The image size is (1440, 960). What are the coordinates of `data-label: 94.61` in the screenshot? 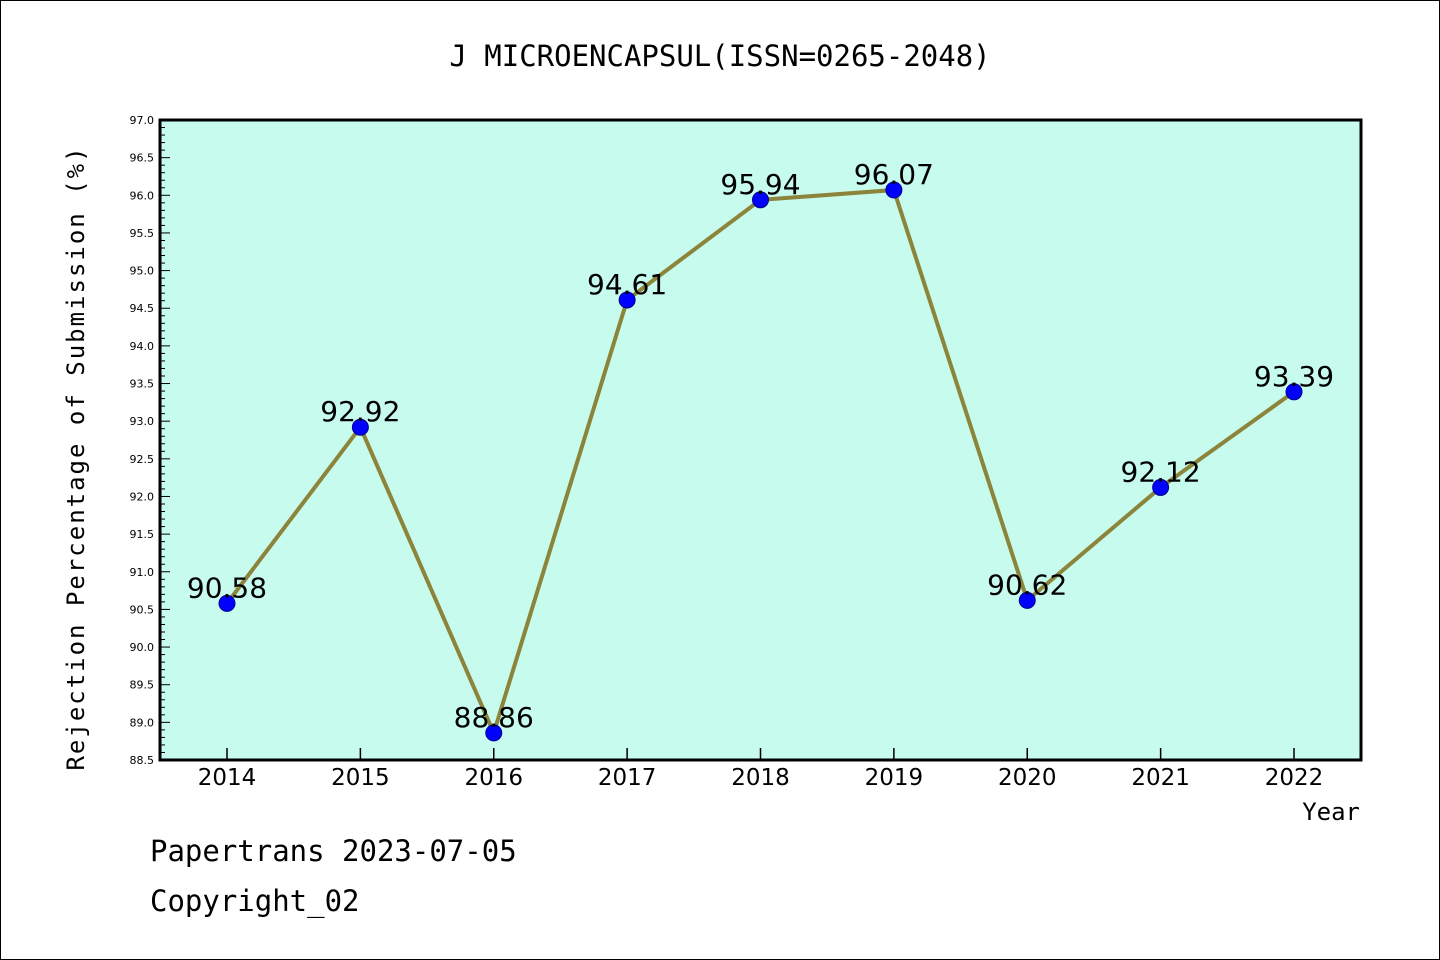 It's located at (627, 284).